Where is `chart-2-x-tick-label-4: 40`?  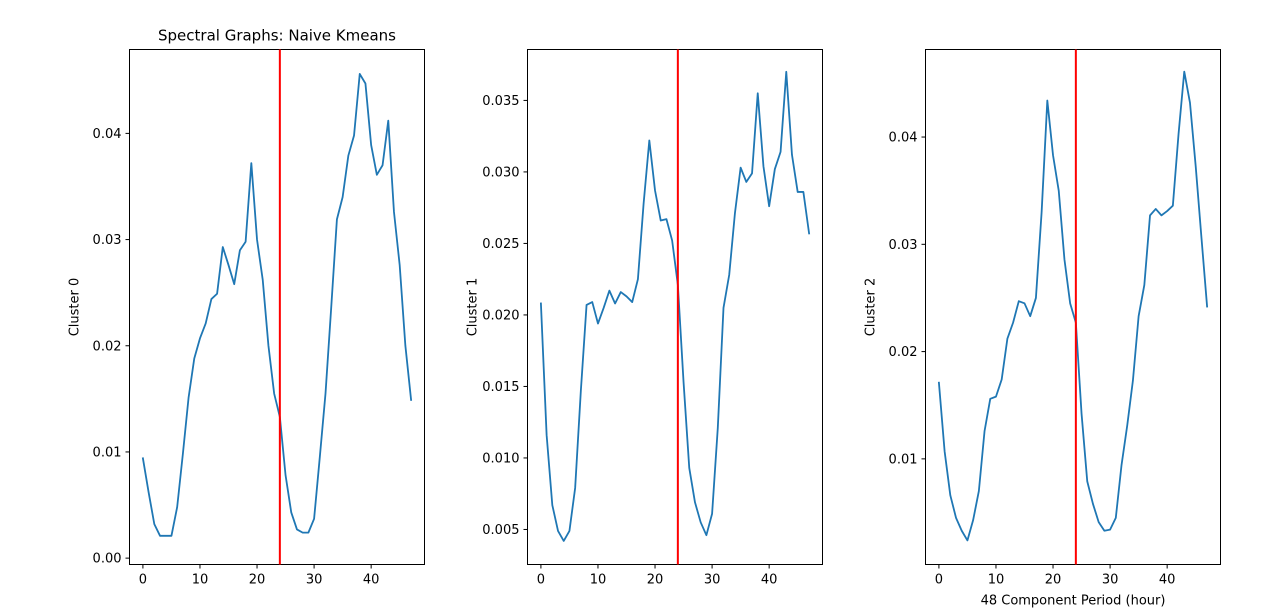
chart-2-x-tick-label-4: 40 is located at coordinates (1167, 580).